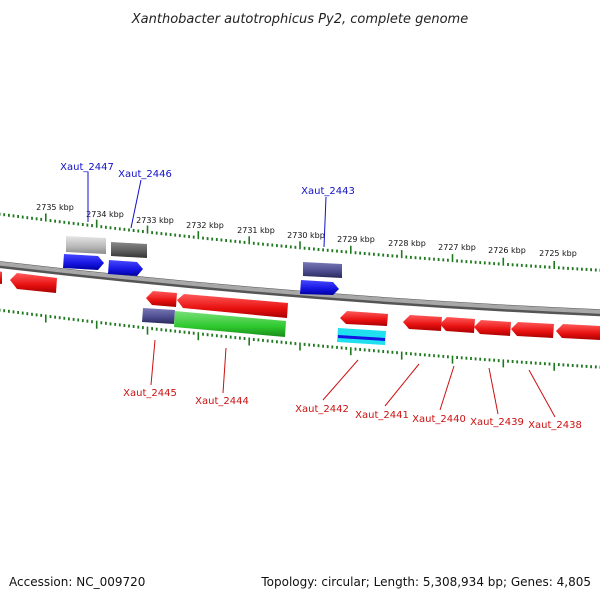 Image resolution: width=600 pixels, height=600 pixels. I want to click on kbp-label: 2726 kbp, so click(507, 250).